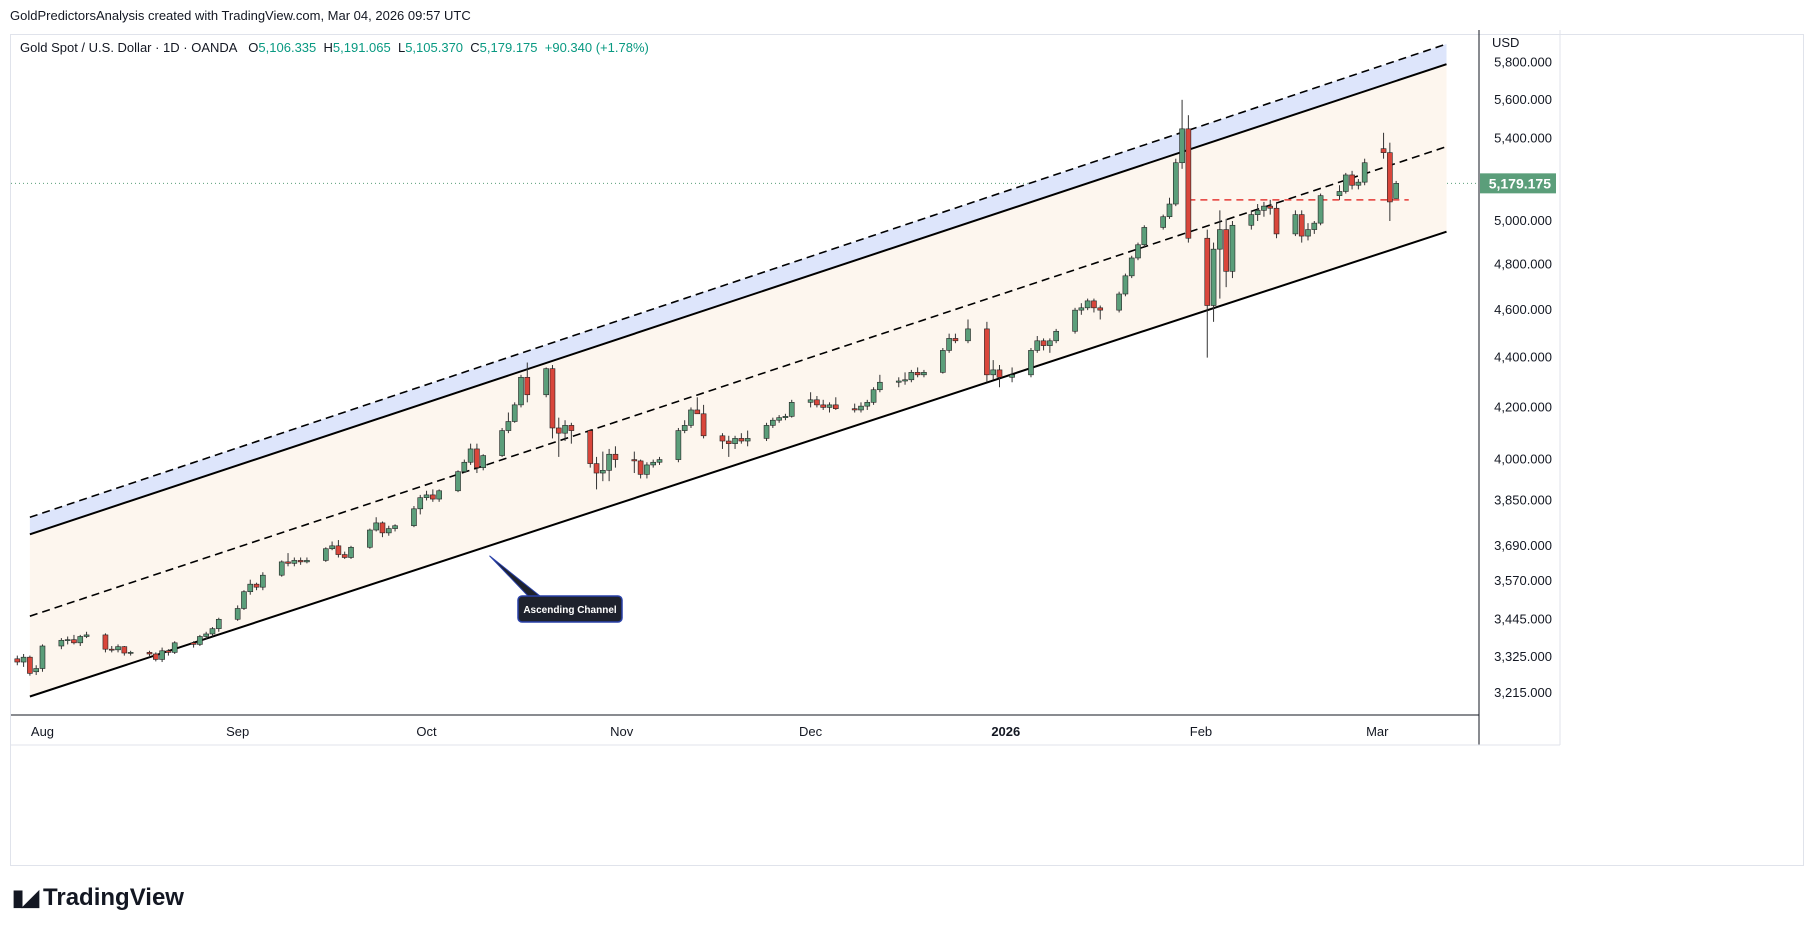 This screenshot has height=932, width=1814. I want to click on y-tick-label: 5,800.000, so click(1523, 61).